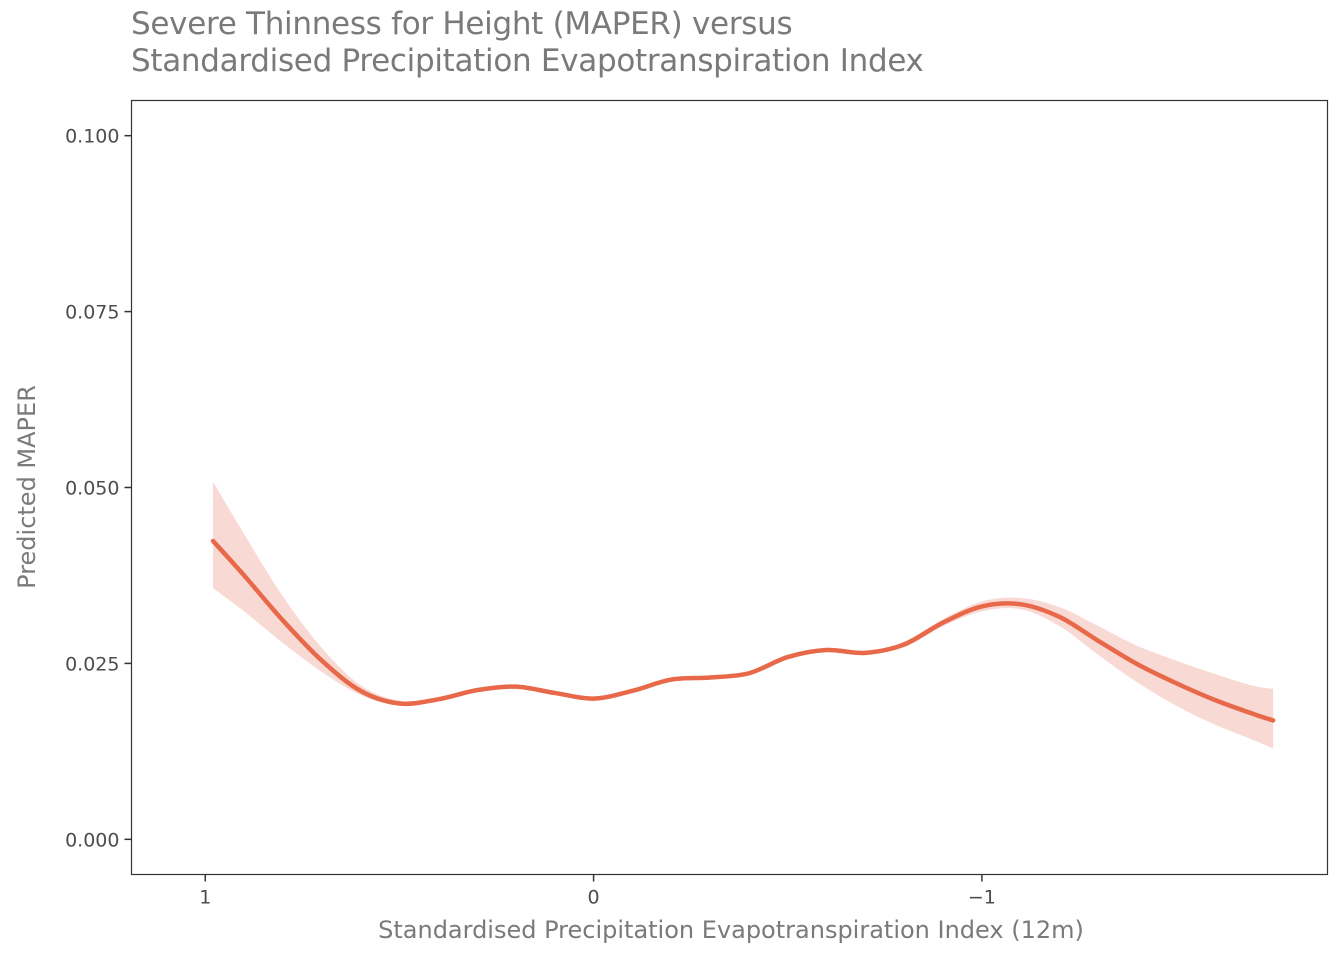  What do you see at coordinates (92, 313) in the screenshot?
I see `y-tick-label: 0.075` at bounding box center [92, 313].